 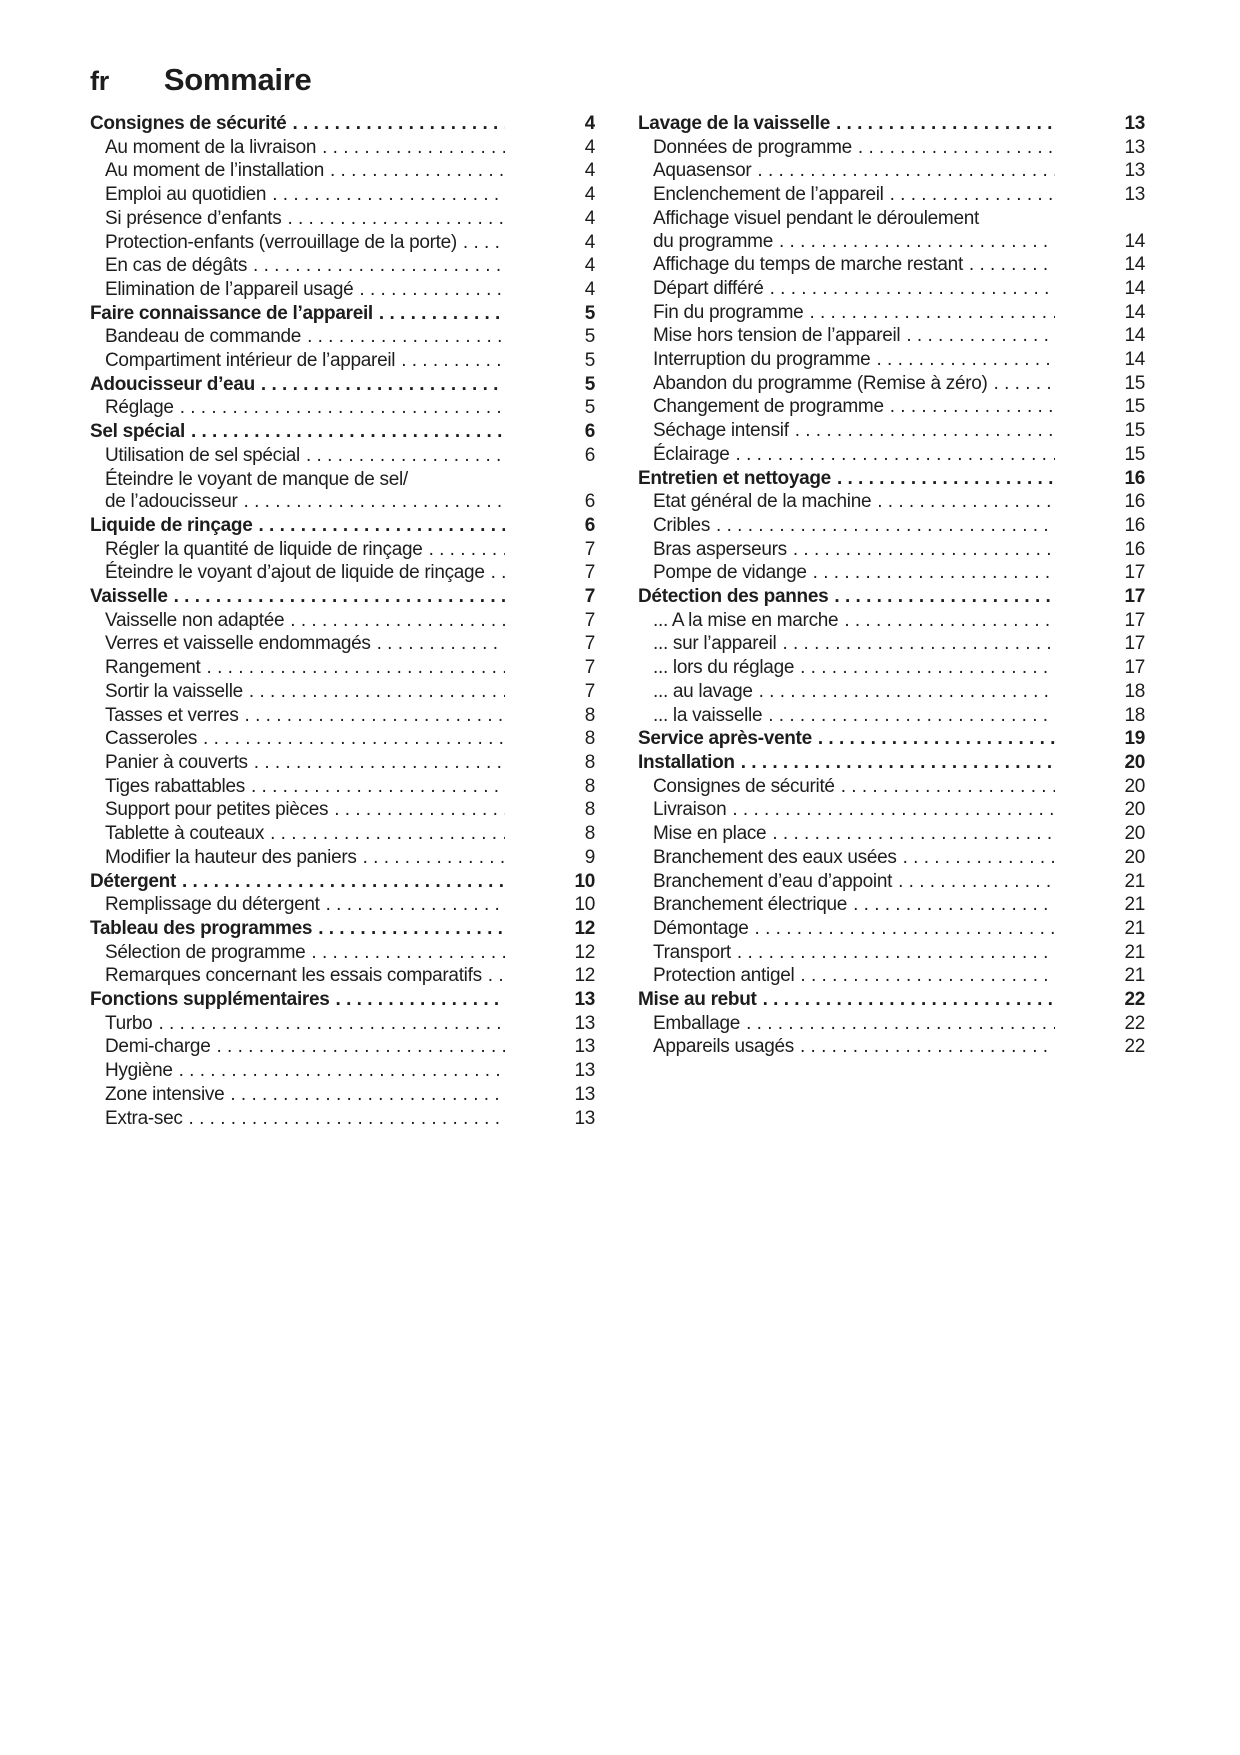 I want to click on toc-entry: Au moment de la livraison 4, so click(x=342, y=148).